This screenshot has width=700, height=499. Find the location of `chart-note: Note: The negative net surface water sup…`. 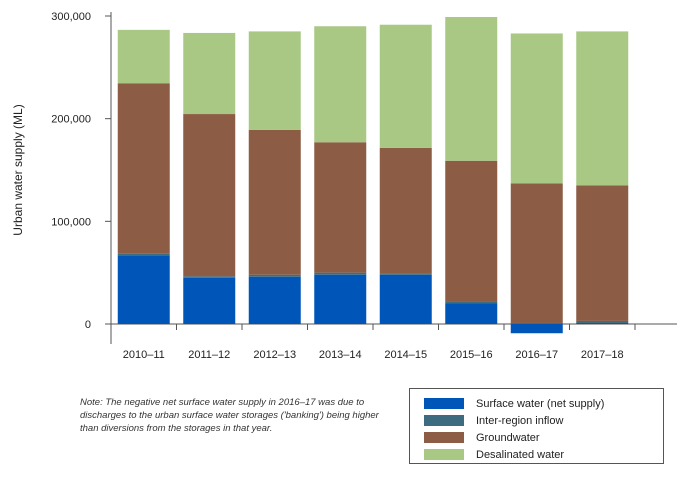

chart-note: Note: The negative net surface water sup… is located at coordinates (229, 415).